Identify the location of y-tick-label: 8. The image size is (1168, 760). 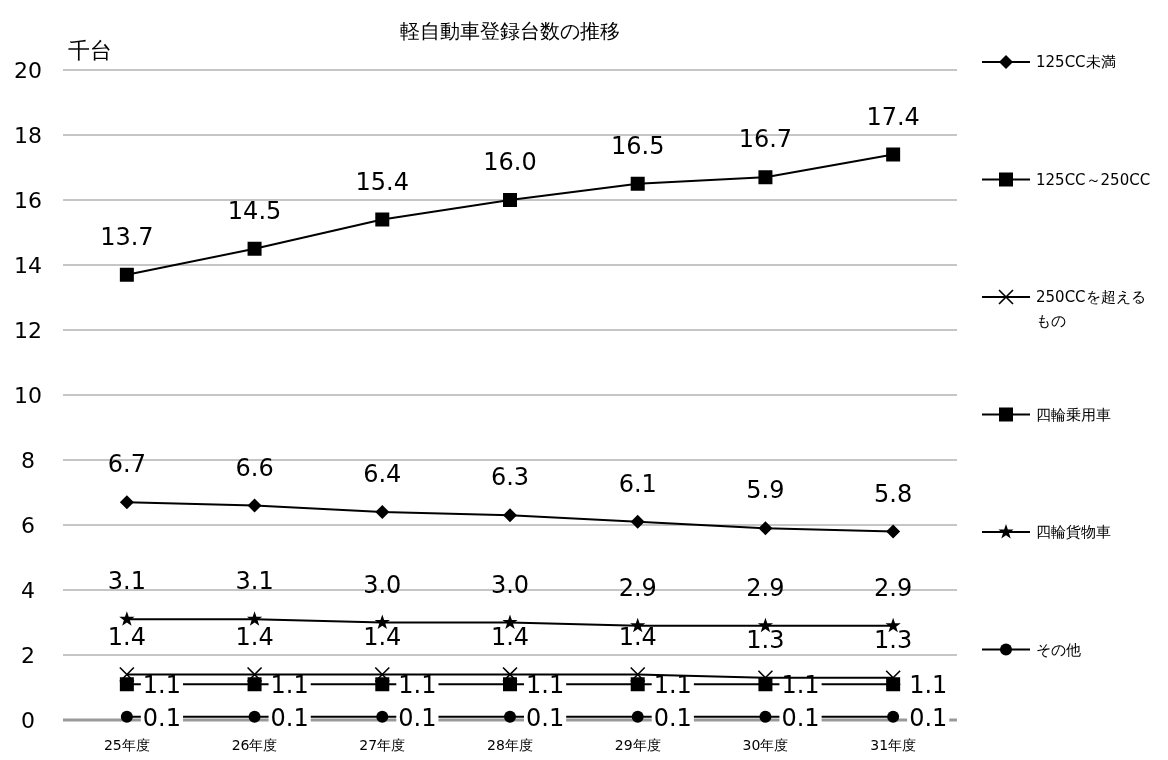
(28, 460).